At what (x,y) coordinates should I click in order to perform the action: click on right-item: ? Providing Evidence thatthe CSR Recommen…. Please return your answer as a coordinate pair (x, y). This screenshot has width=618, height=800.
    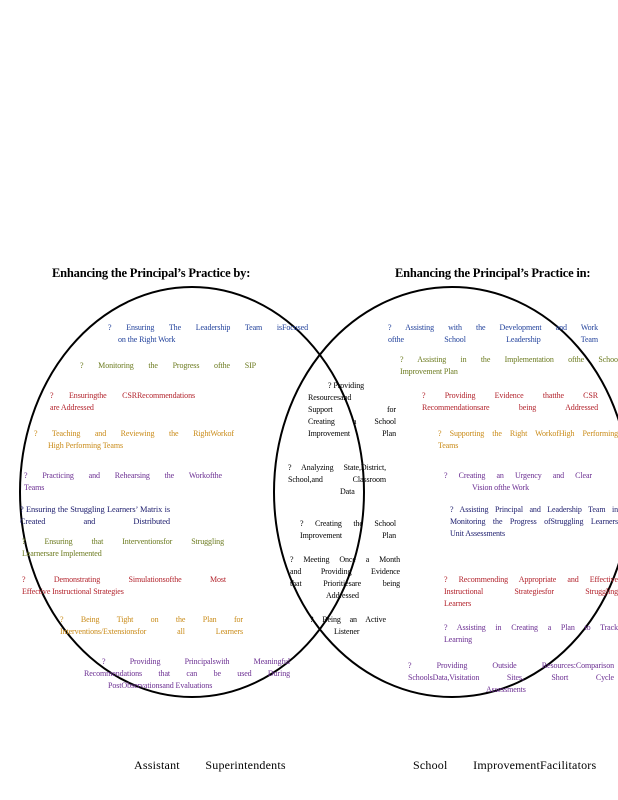
    Looking at the image, I should click on (510, 401).